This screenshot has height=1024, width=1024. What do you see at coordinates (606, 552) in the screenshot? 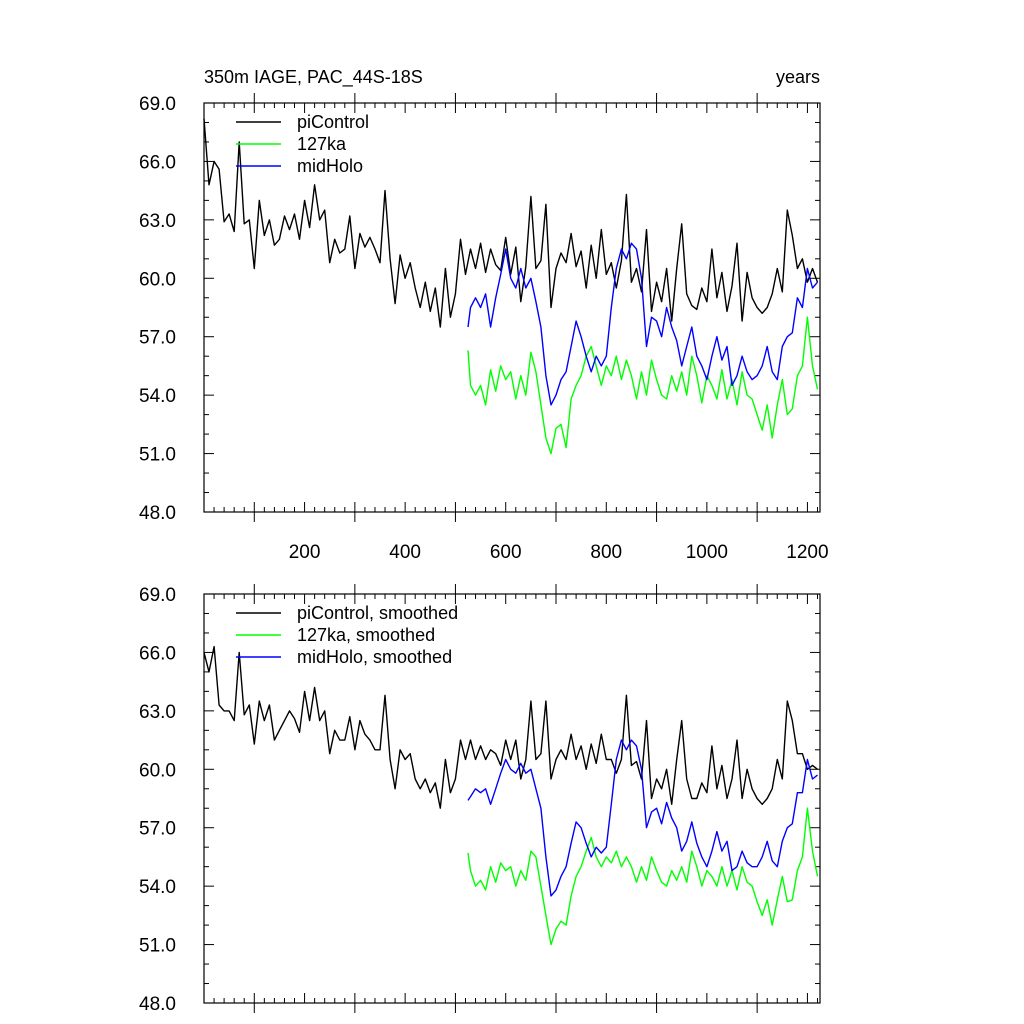
I see `x-tick-label: 800` at bounding box center [606, 552].